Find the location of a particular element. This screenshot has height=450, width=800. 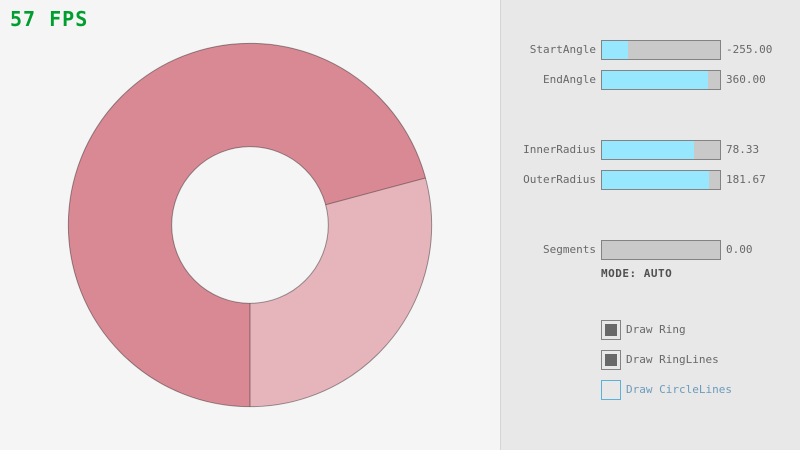

checkbox-row-draw-ring-lines: Draw RingLines is located at coordinates (650, 360).